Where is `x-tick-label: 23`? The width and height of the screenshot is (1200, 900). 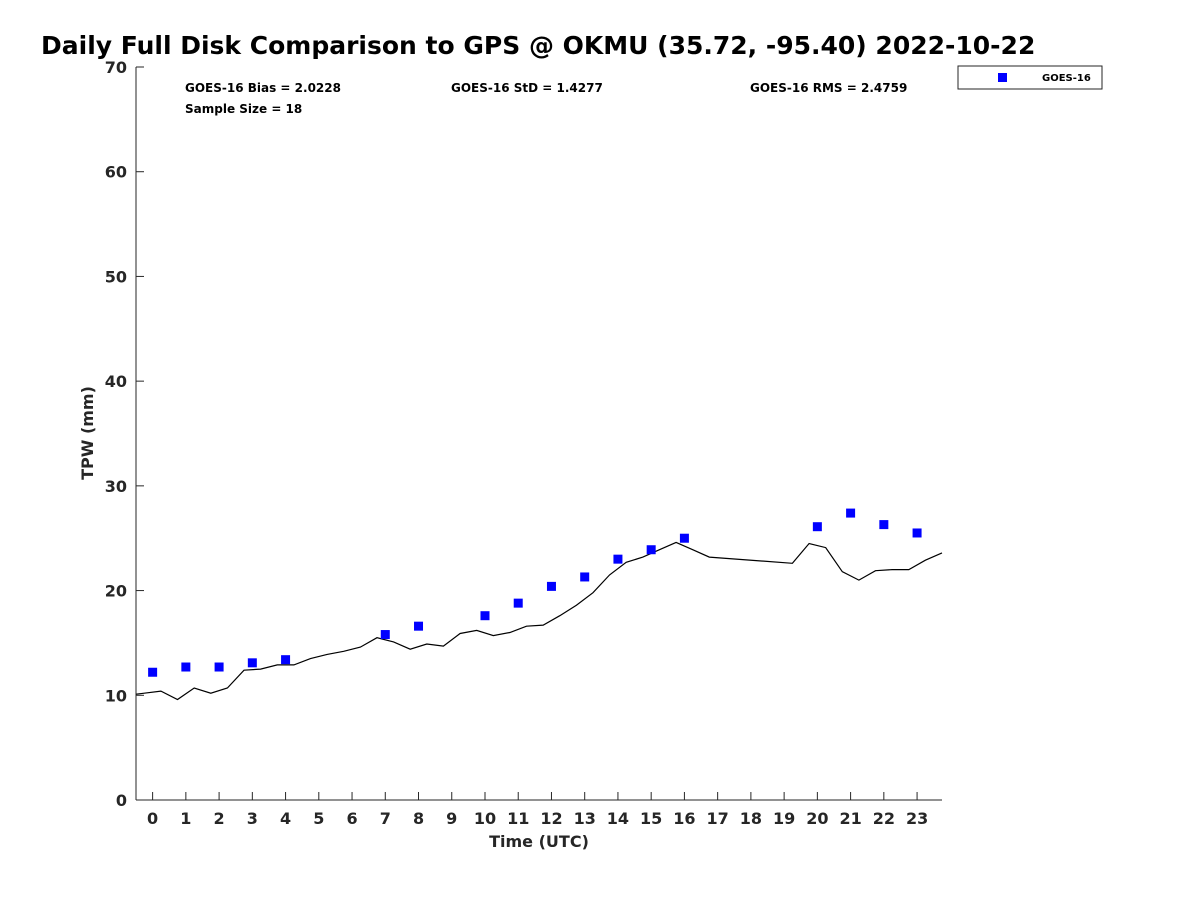 x-tick-label: 23 is located at coordinates (917, 818).